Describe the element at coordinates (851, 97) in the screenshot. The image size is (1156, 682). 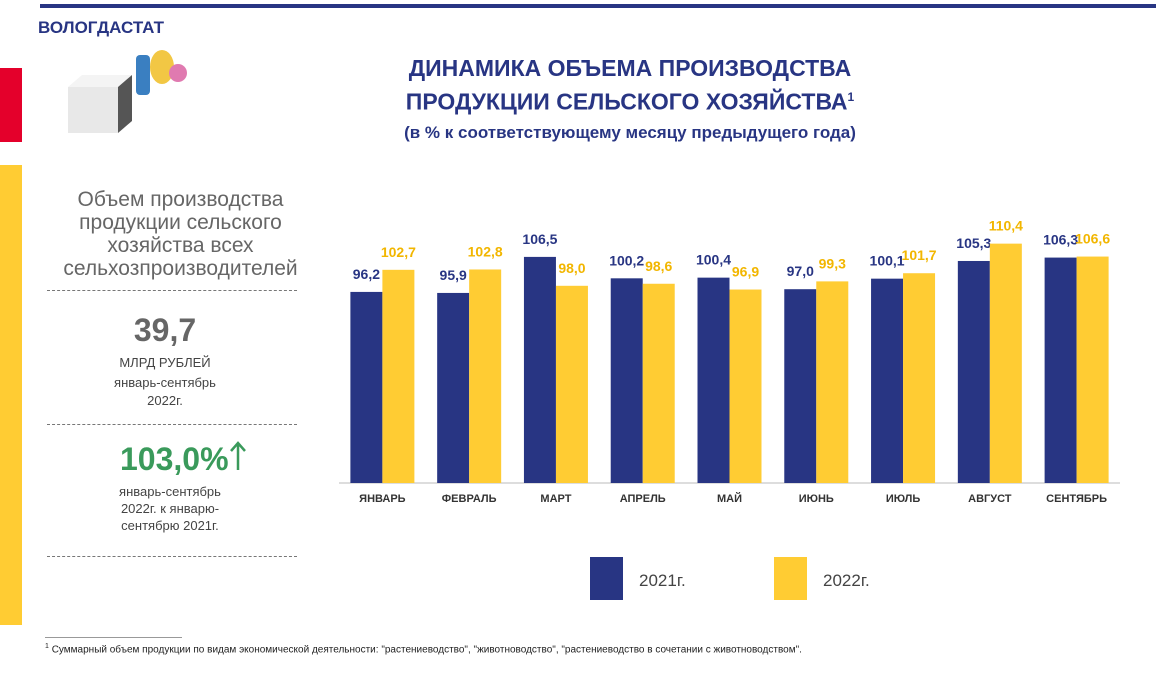
I see `title-note: 1` at that location.